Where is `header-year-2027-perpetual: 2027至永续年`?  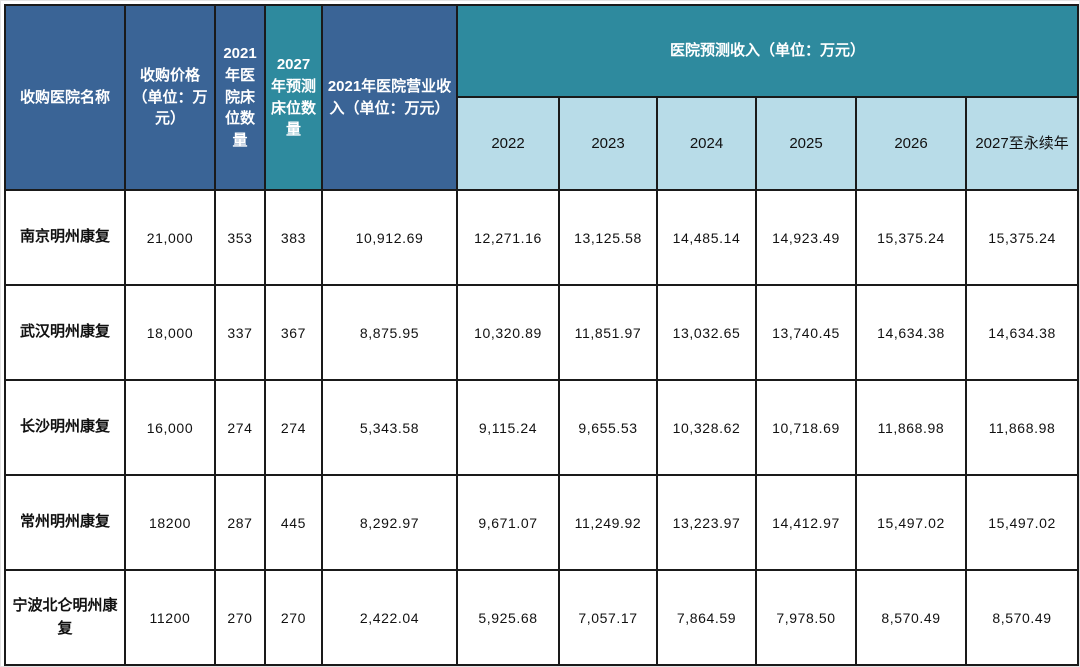
header-year-2027-perpetual: 2027至永续年 is located at coordinates (1022, 143).